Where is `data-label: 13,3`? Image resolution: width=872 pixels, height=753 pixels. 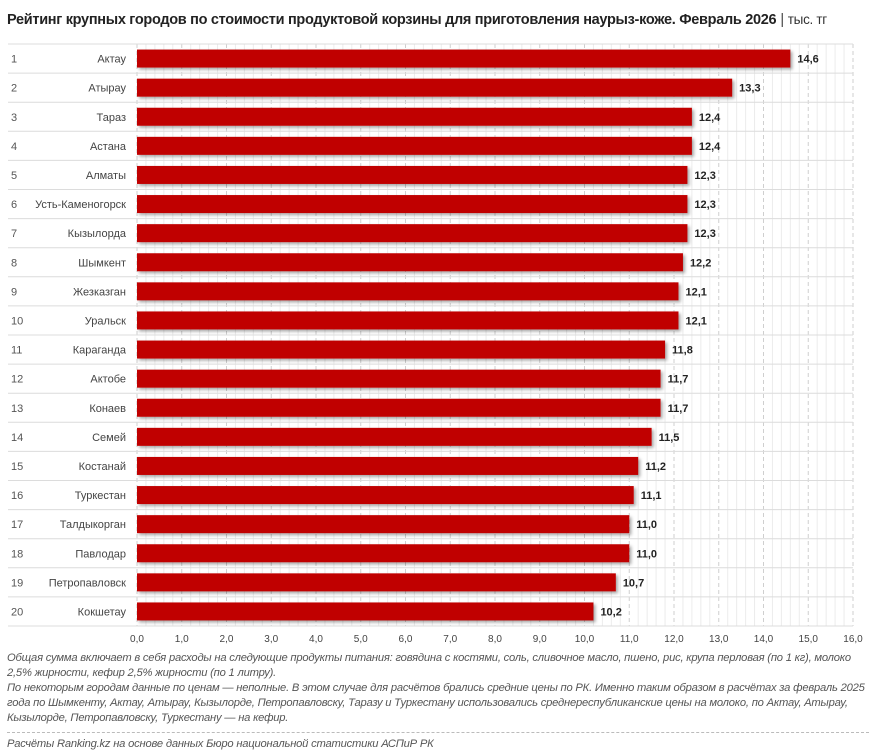 data-label: 13,3 is located at coordinates (749, 89).